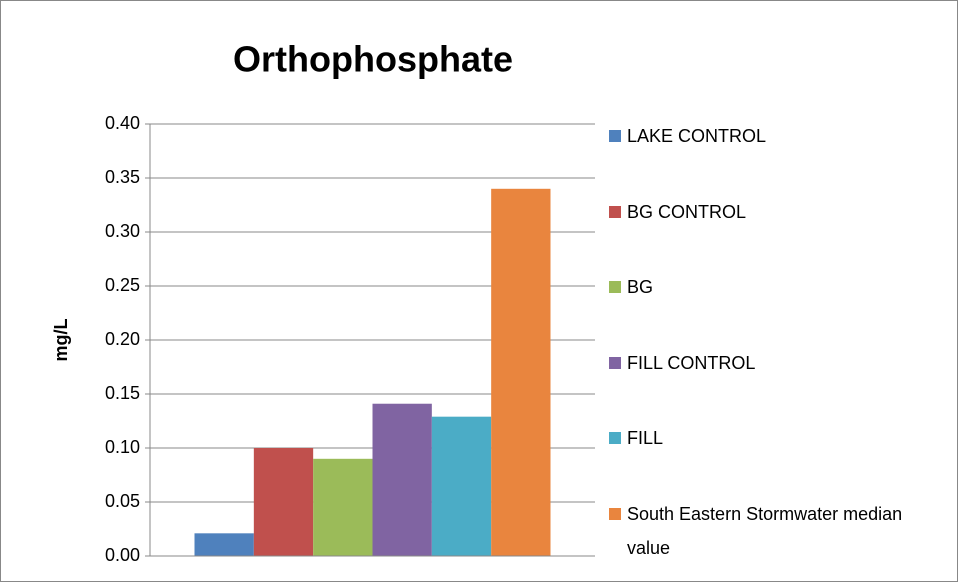 This screenshot has height=582, width=958. I want to click on y-tick-label: 0.05, so click(122, 501).